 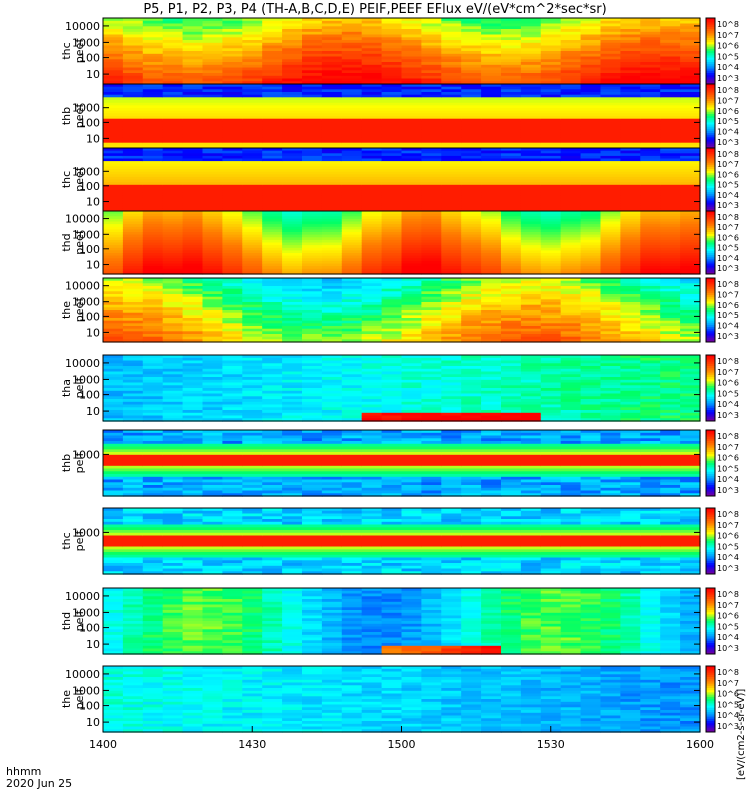 I want to click on y-tick-label: 10000, so click(x=82, y=26).